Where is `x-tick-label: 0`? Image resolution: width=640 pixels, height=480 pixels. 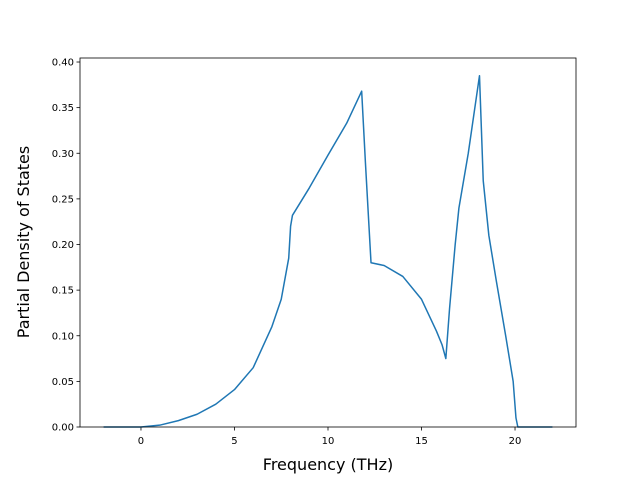
x-tick-label: 0 is located at coordinates (141, 441).